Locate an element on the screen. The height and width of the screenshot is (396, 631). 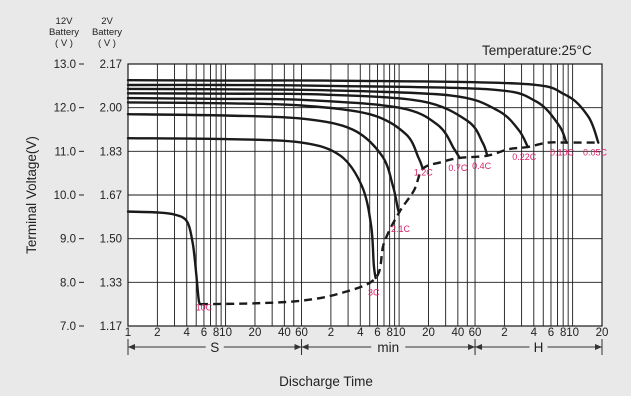
curve-label-0_05C: 0.05C is located at coordinates (595, 153).